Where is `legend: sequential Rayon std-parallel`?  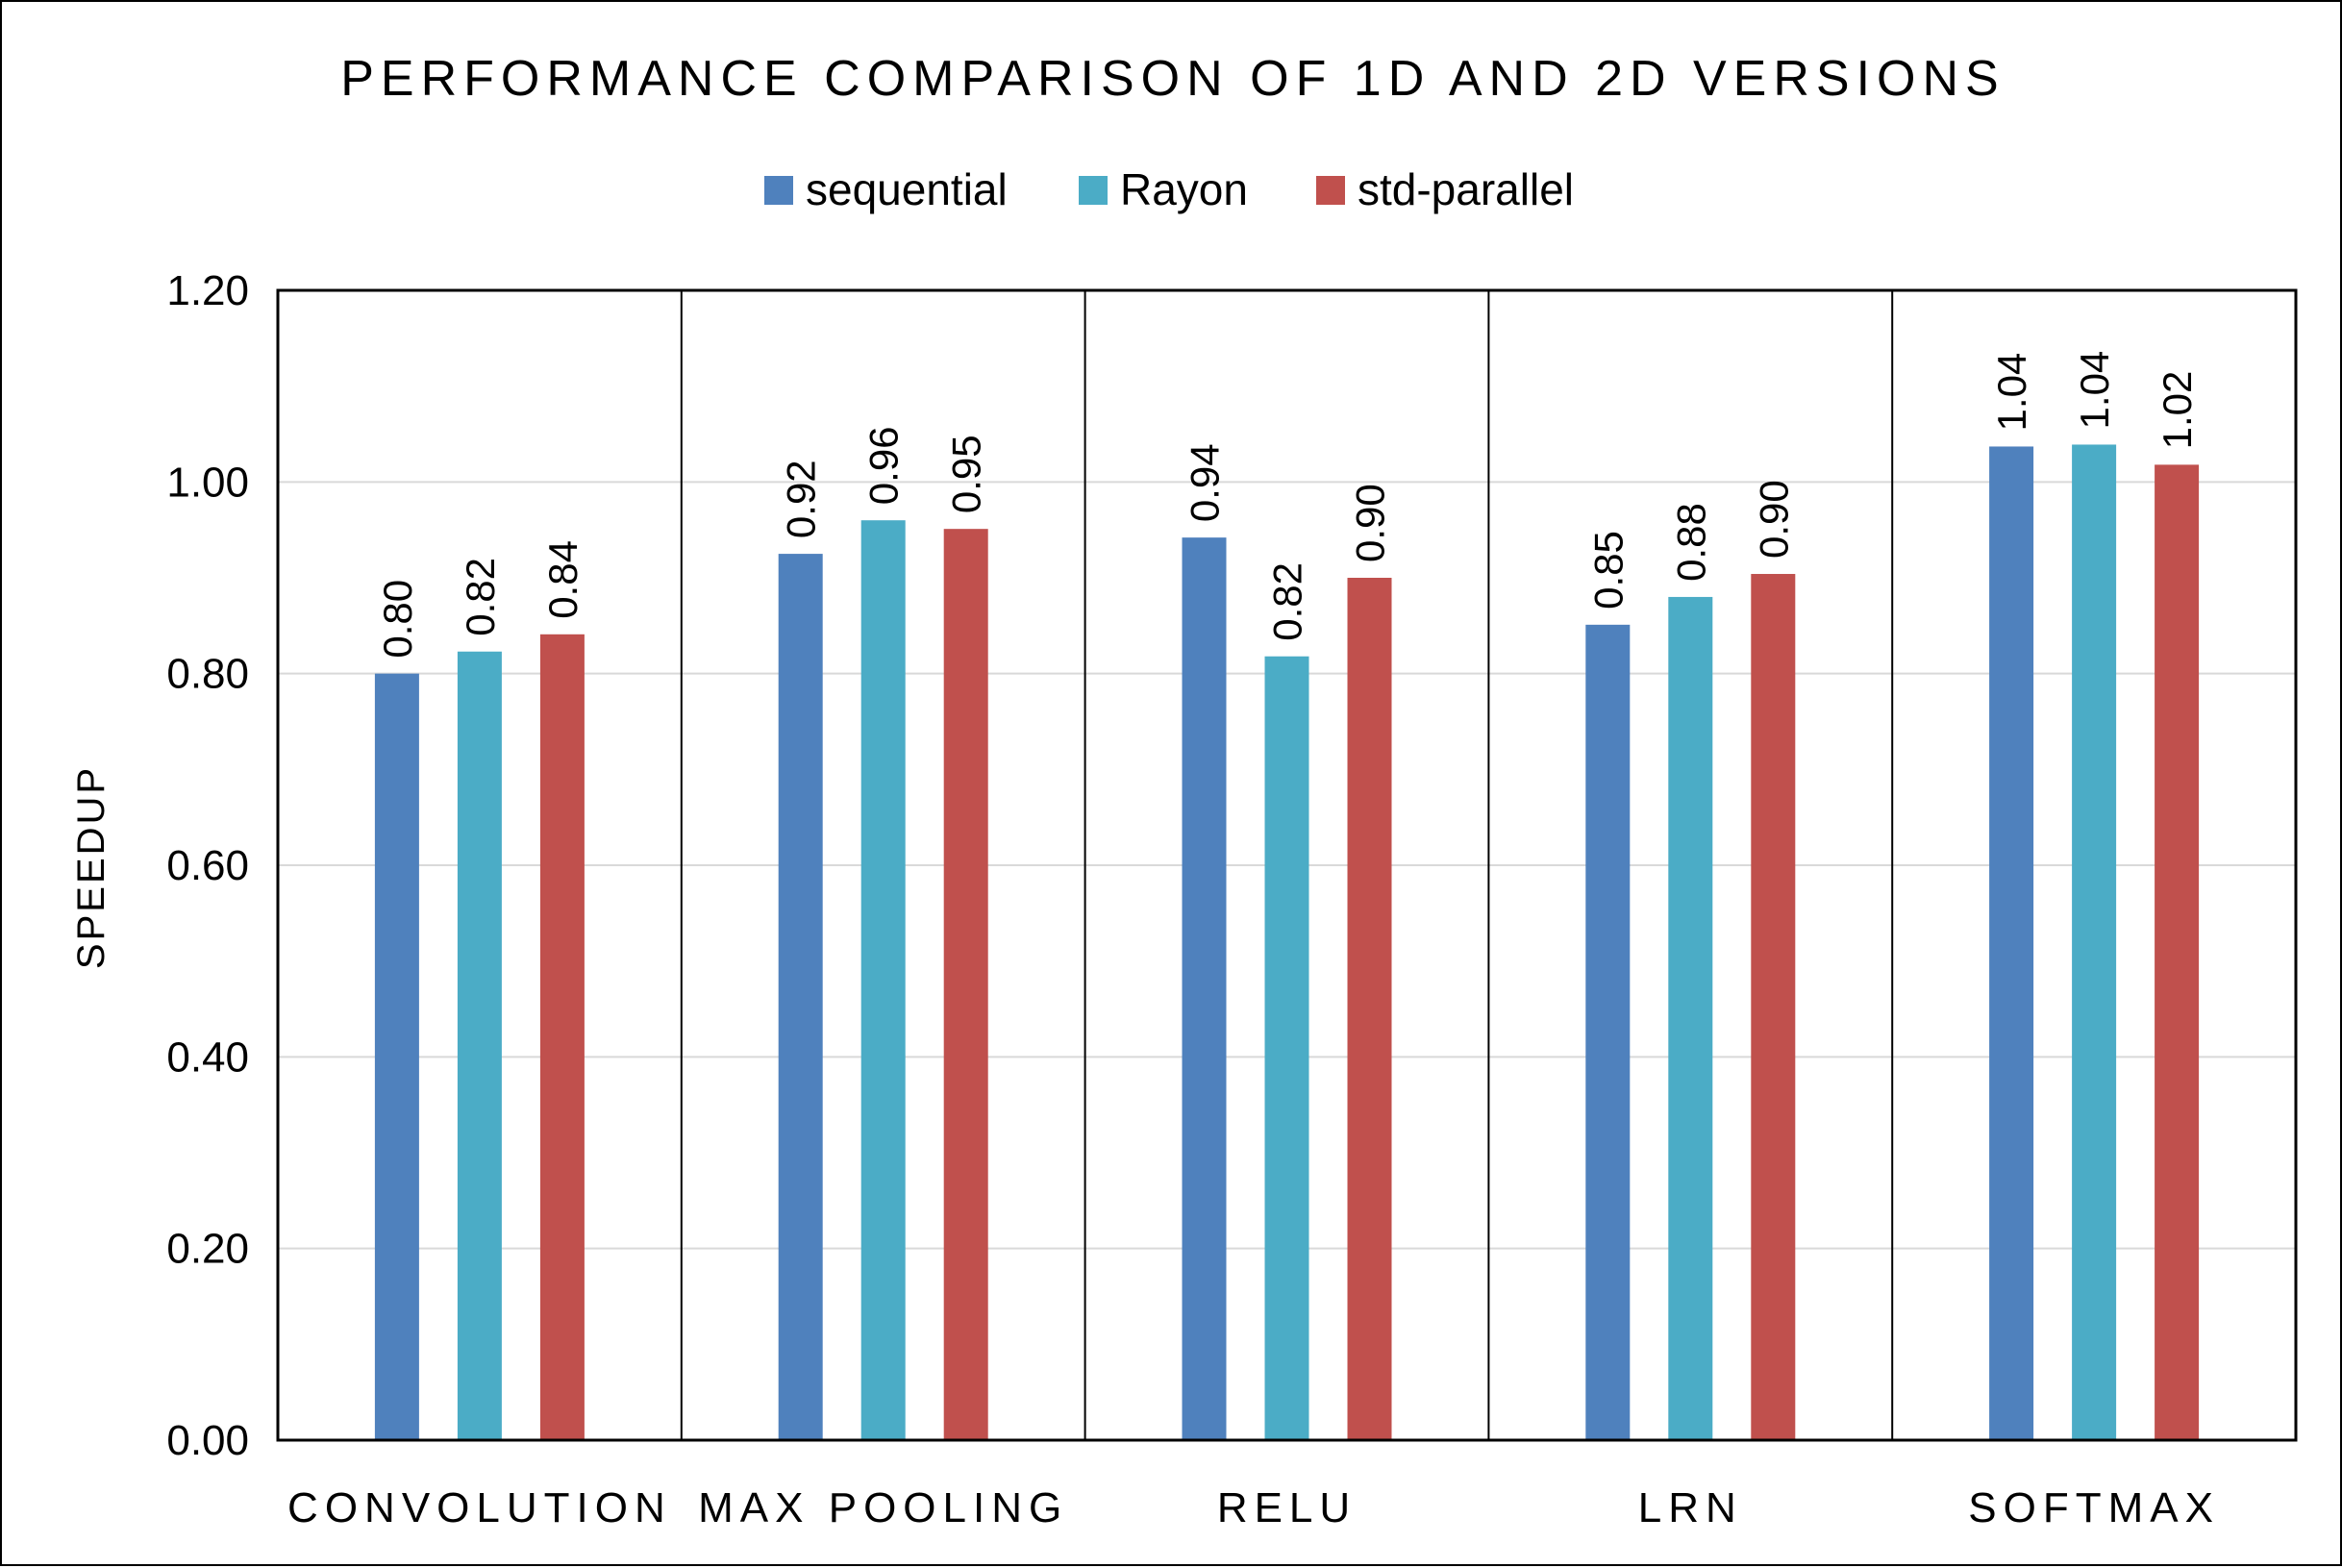 legend: sequential Rayon std-parallel is located at coordinates (1169, 189).